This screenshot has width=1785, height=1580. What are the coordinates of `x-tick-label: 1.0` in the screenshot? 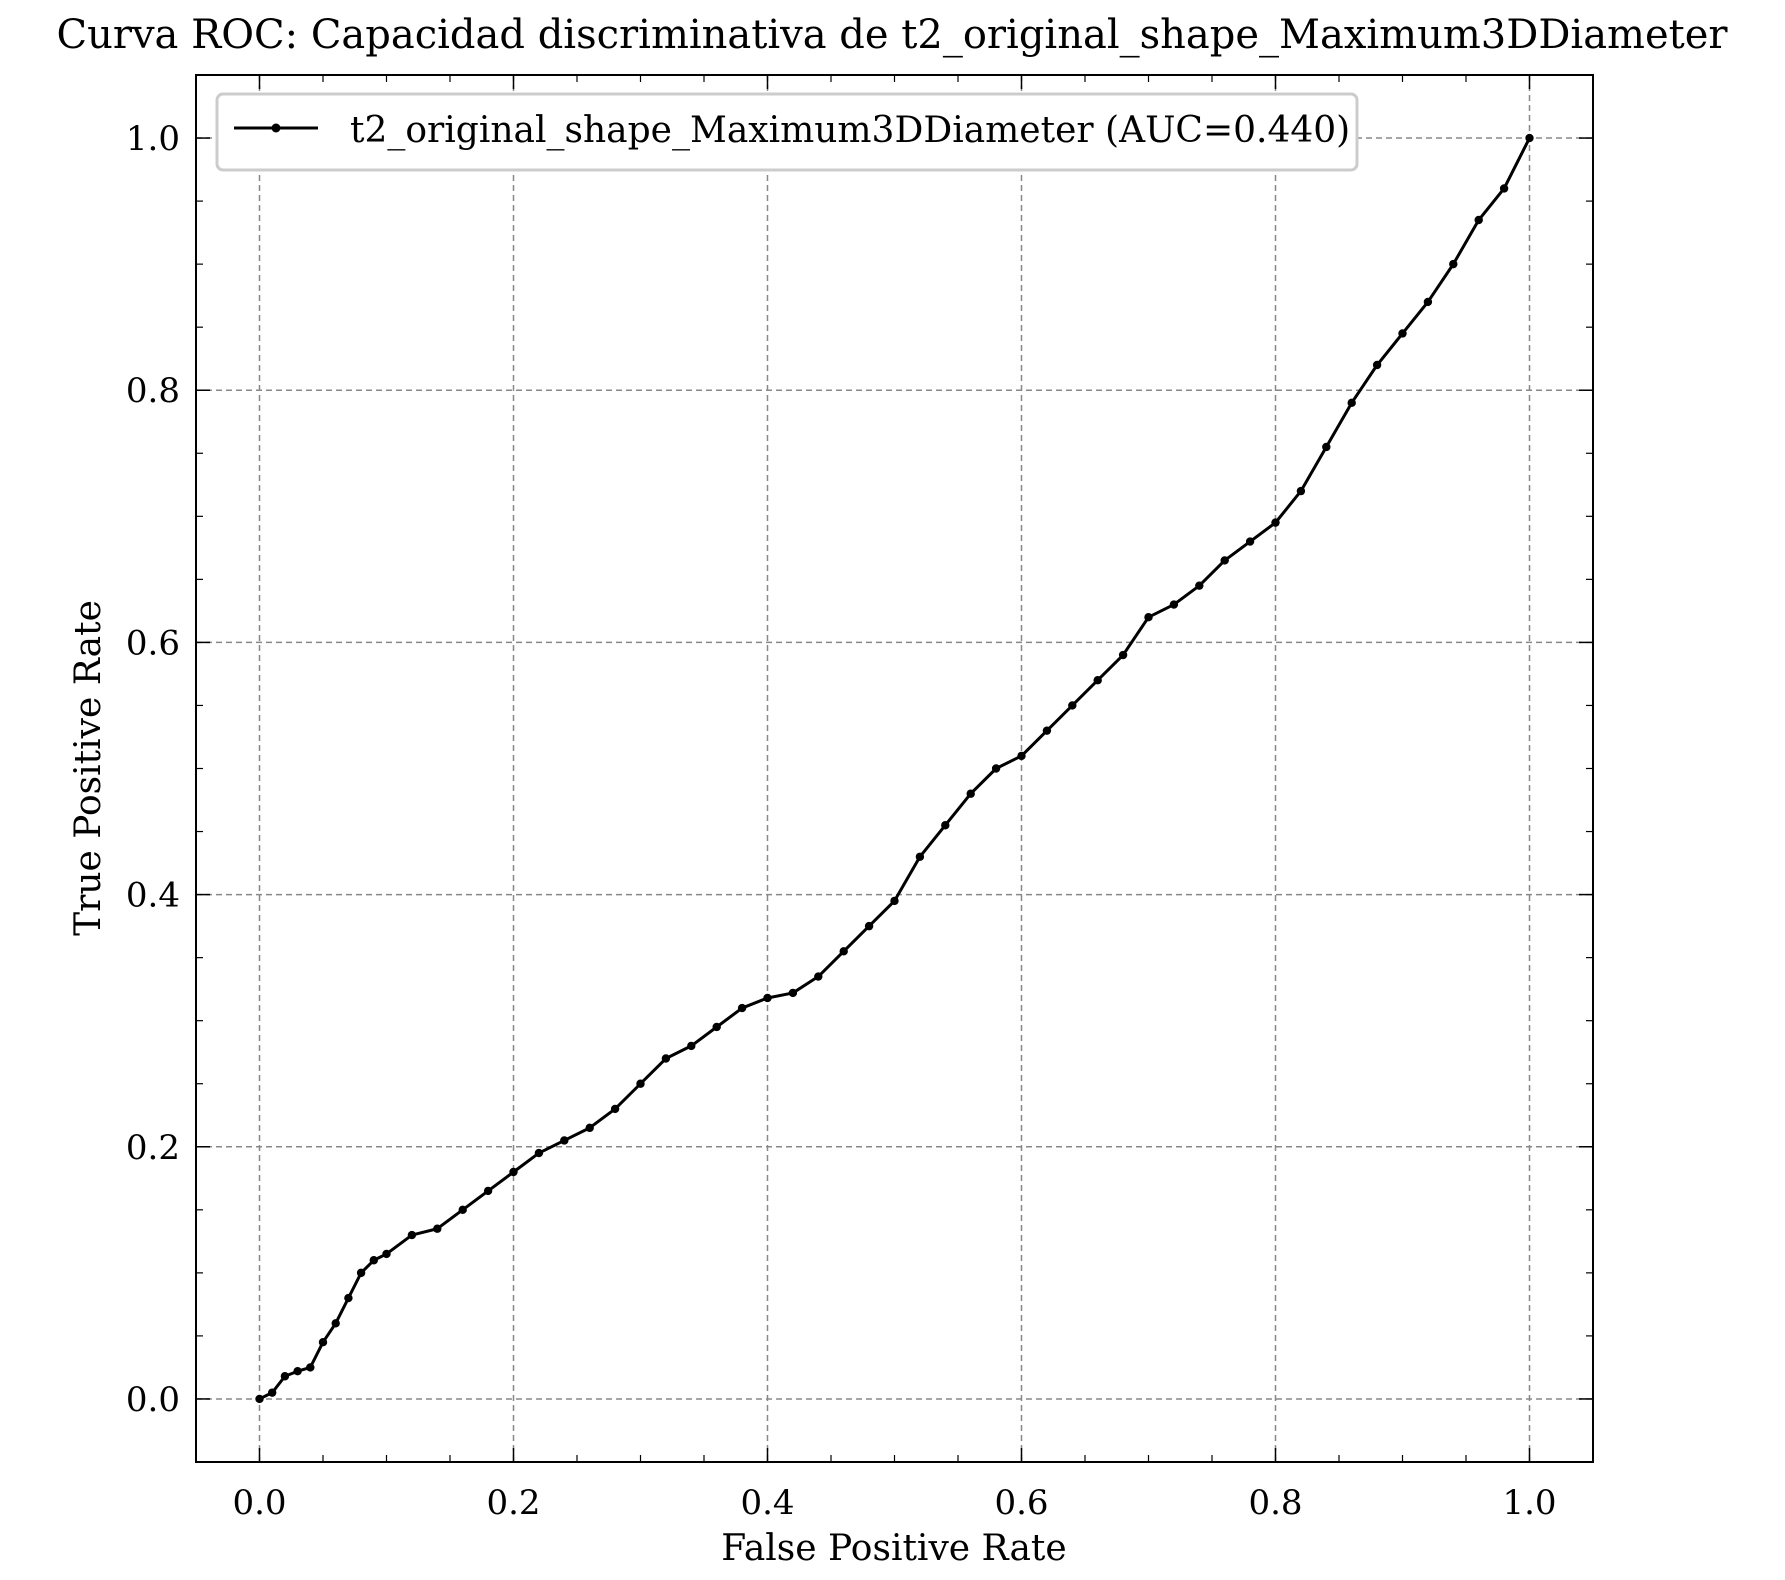 It's located at (1529, 1503).